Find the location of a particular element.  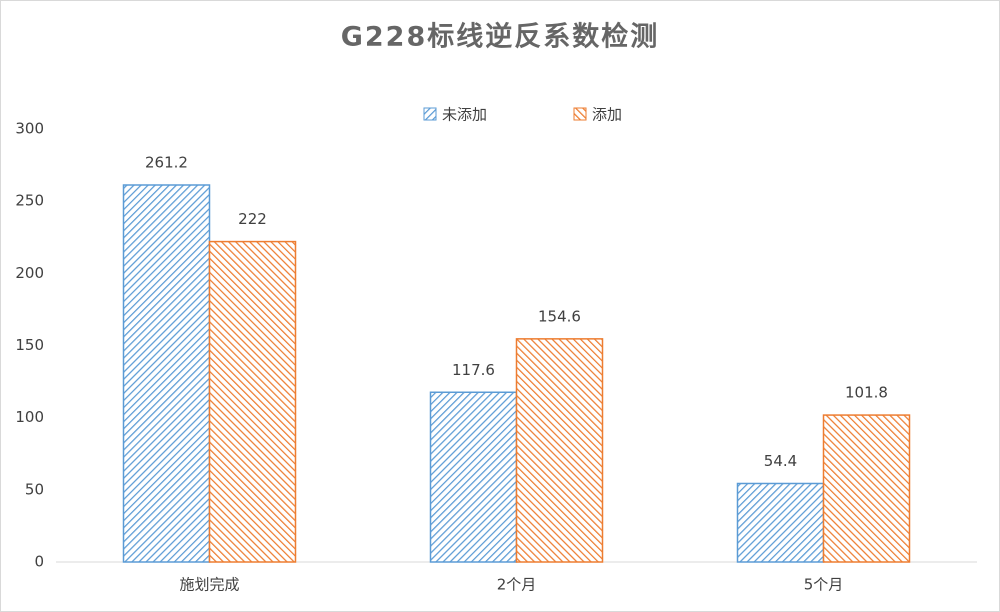

data-label: 261.2 is located at coordinates (166, 163).